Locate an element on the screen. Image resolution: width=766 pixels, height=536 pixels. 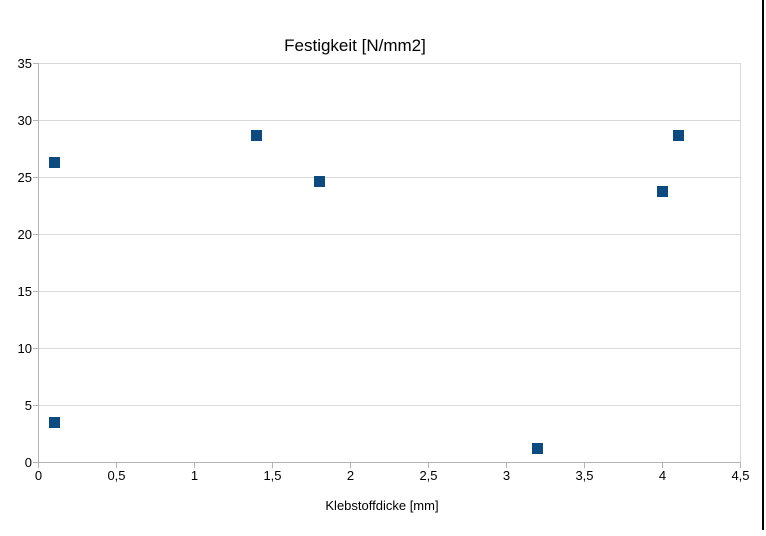
y-tick-label: 10 is located at coordinates (24, 348).